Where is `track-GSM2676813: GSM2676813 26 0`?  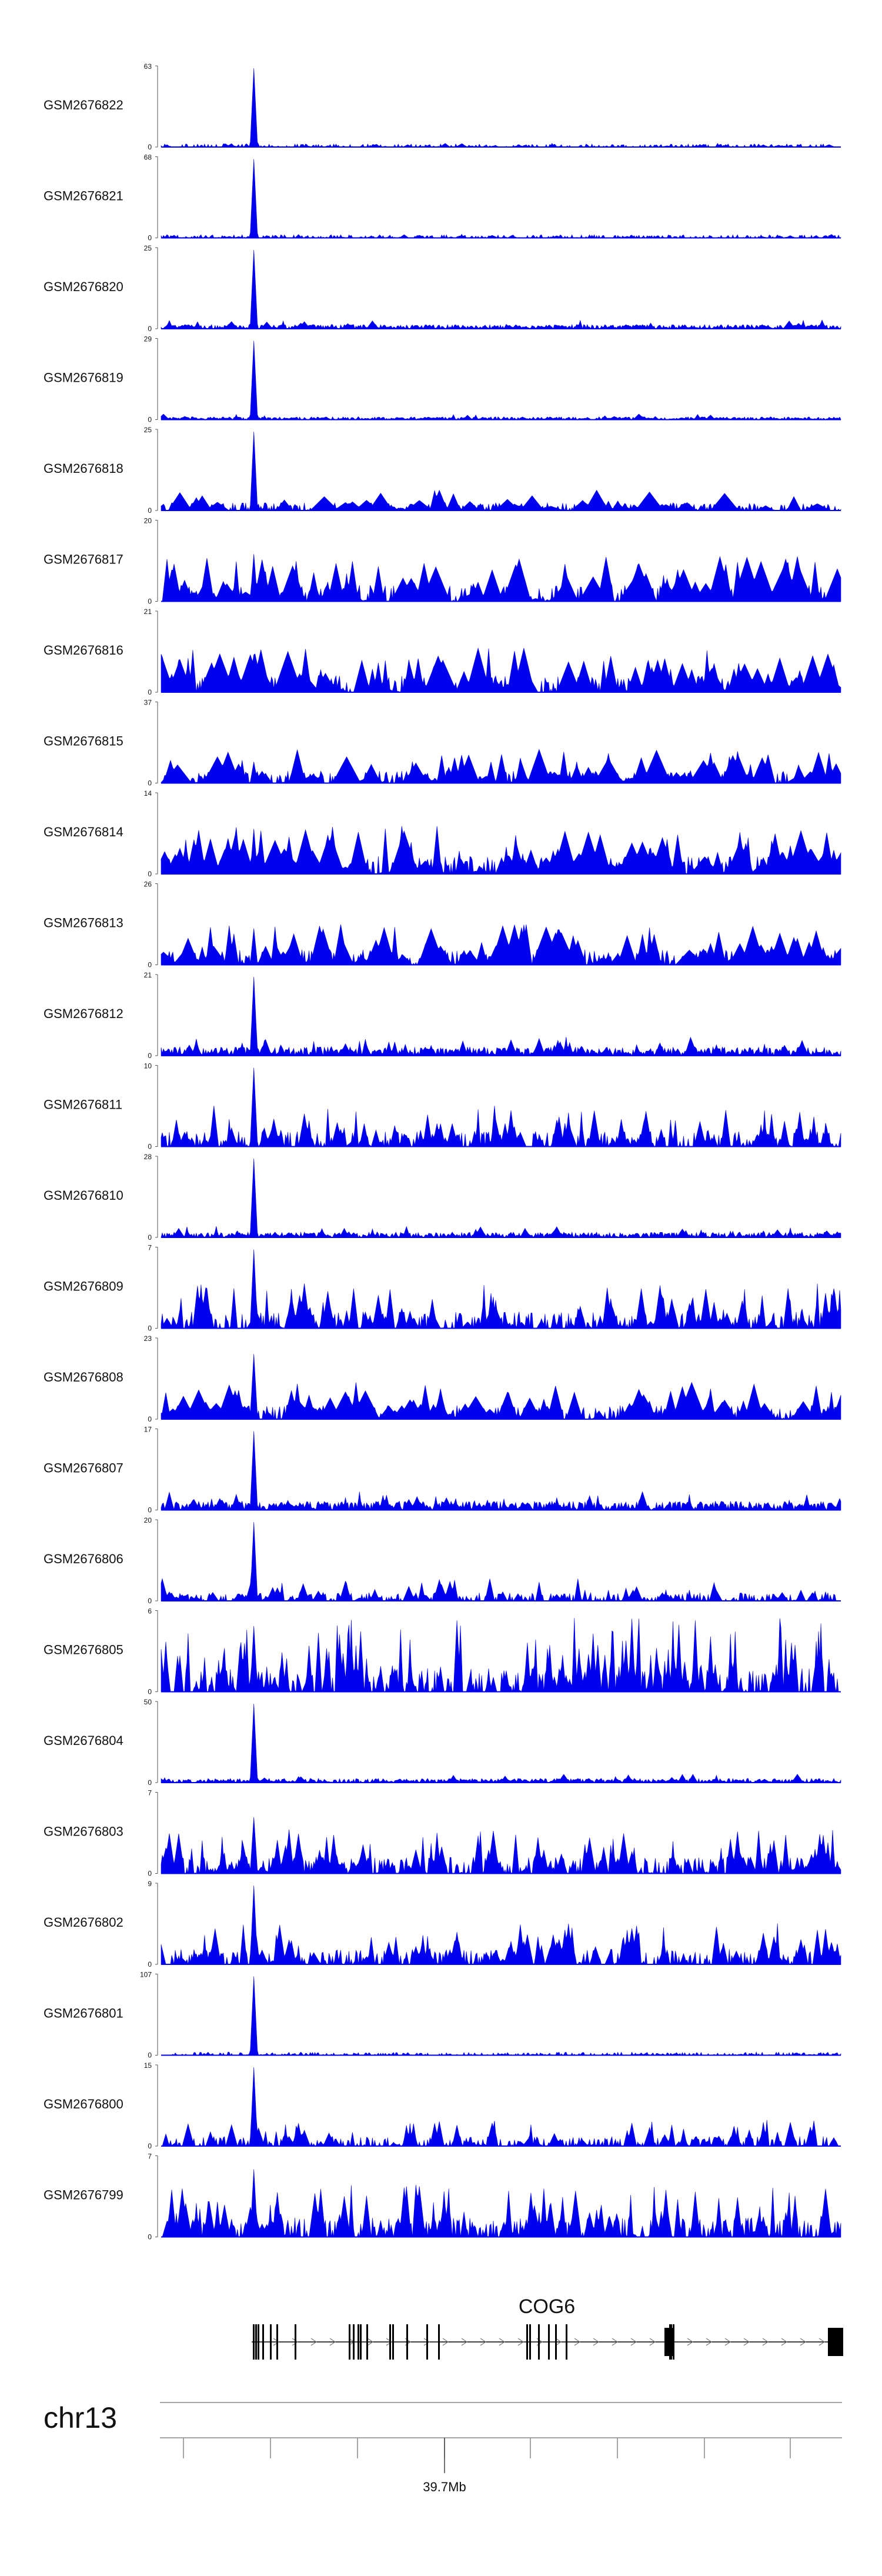 track-GSM2676813: GSM2676813 26 0 is located at coordinates (442, 924).